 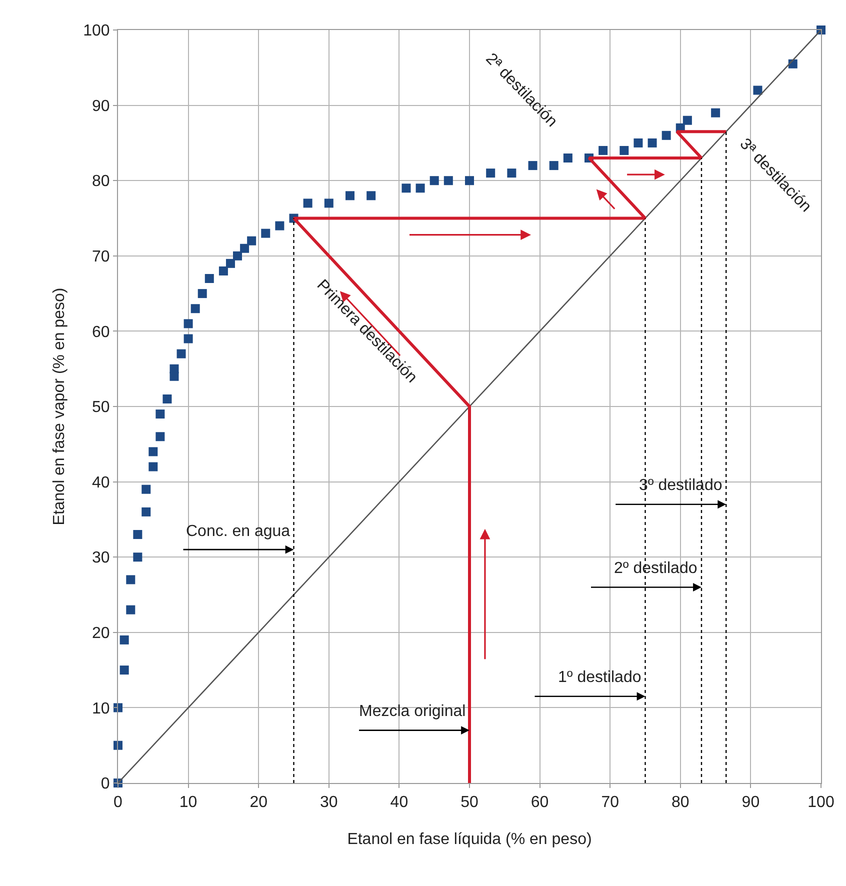 I want to click on annotation: 1º destilado, so click(x=600, y=677).